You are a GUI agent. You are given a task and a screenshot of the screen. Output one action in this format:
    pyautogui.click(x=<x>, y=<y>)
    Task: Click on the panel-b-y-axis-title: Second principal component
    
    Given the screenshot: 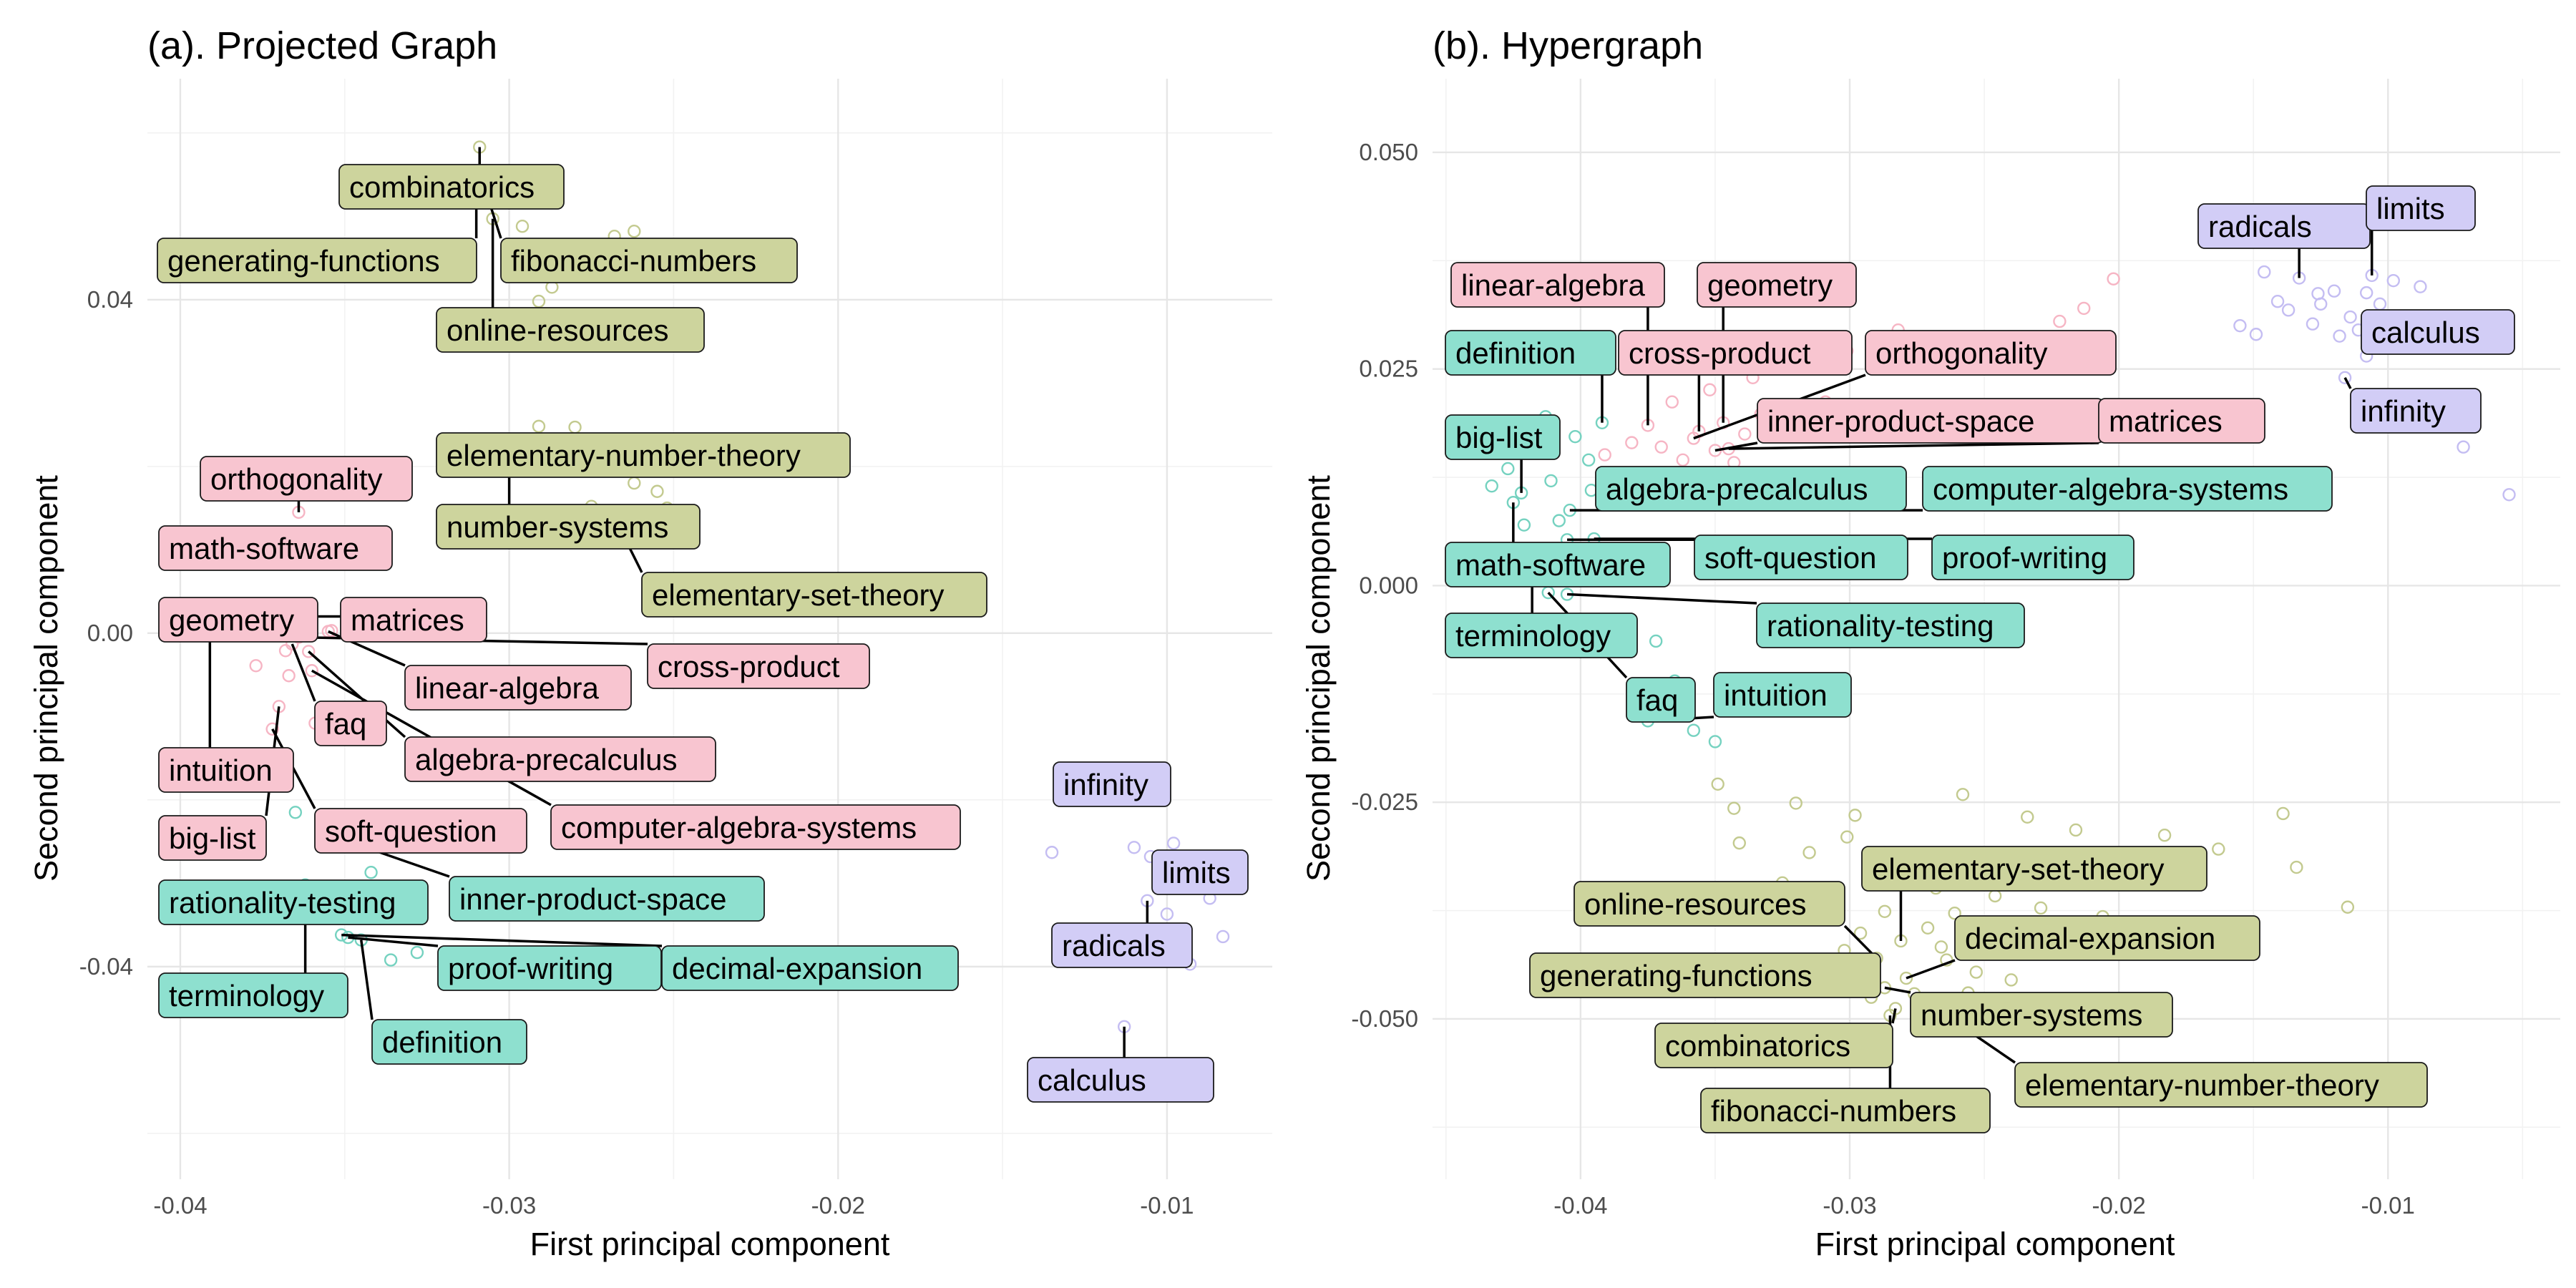 What is the action you would take?
    pyautogui.click(x=1318, y=678)
    